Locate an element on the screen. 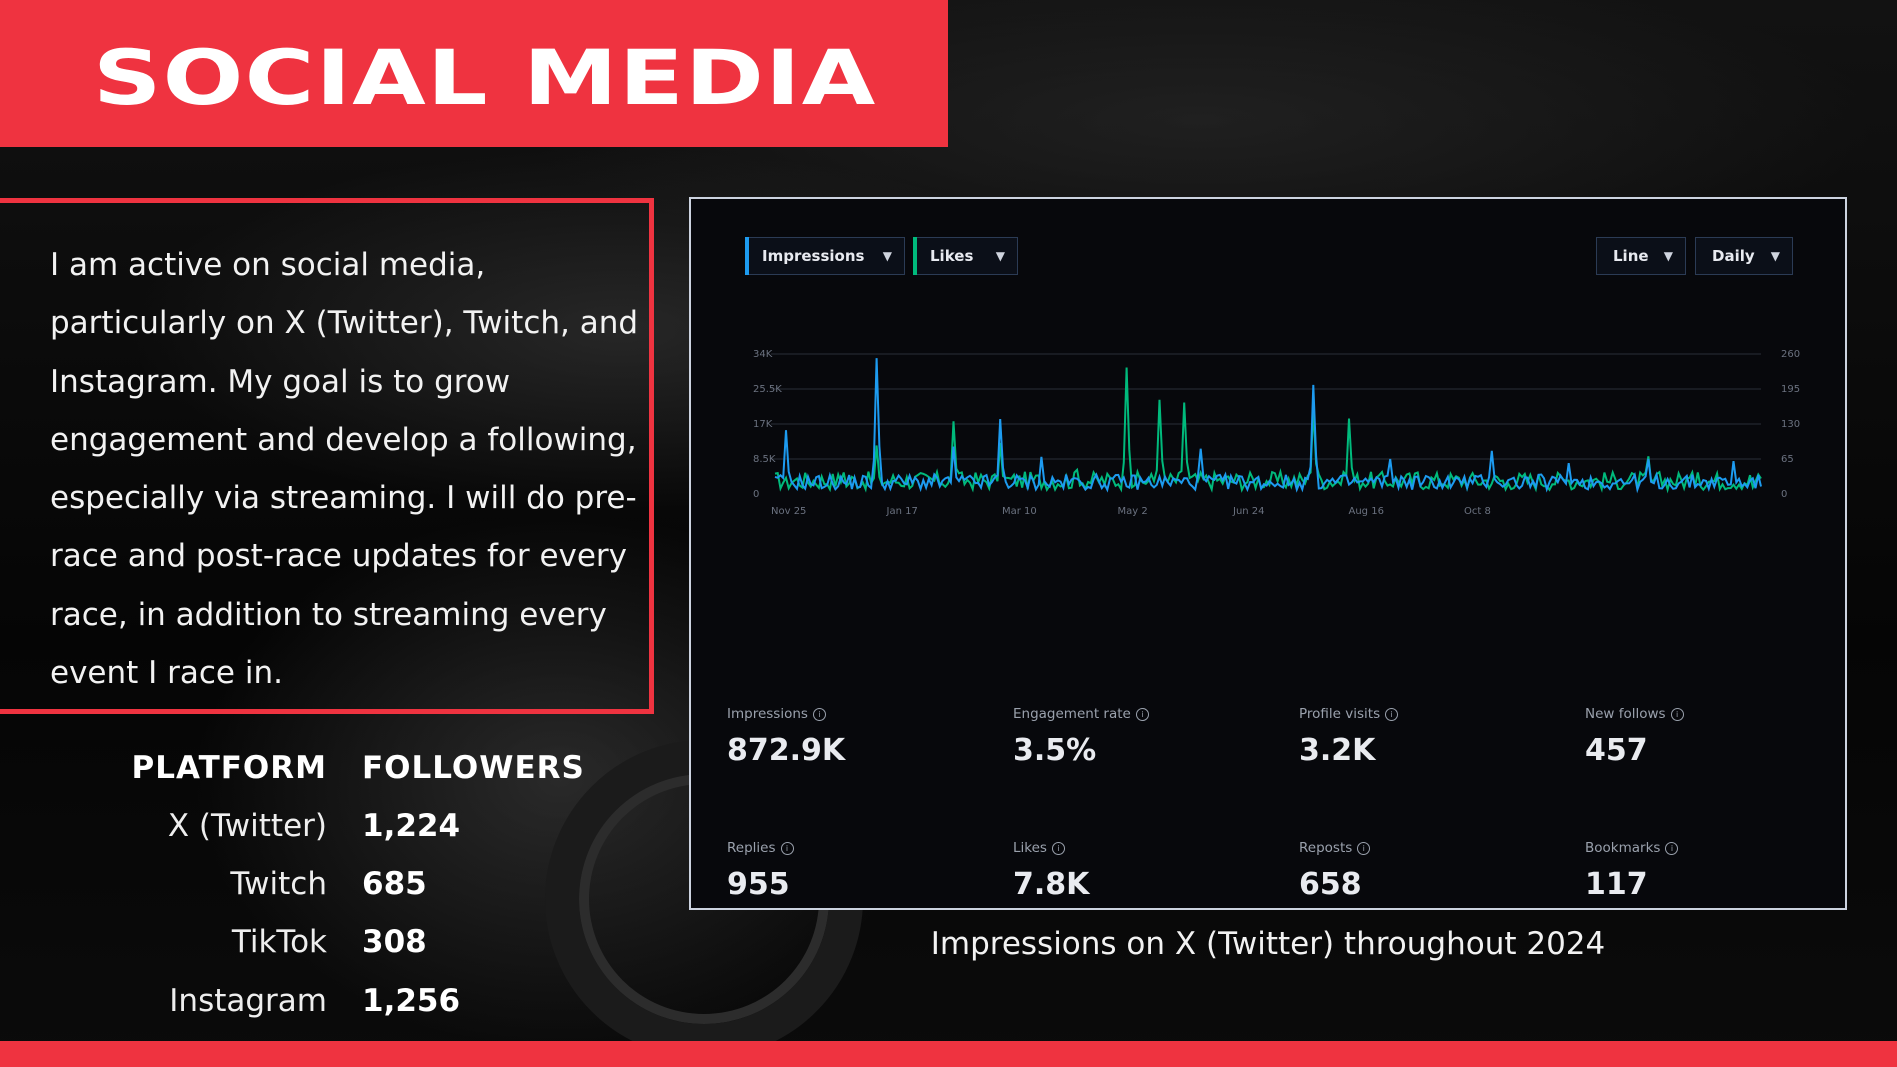 Image resolution: width=1897 pixels, height=1067 pixels. y-left-tick-label: 25.5K is located at coordinates (767, 389).